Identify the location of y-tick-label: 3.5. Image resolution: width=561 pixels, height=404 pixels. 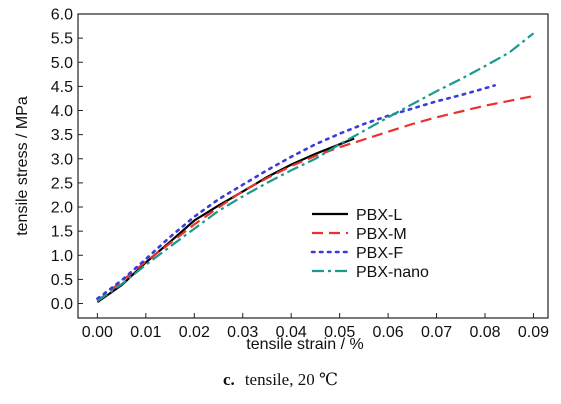
(62, 135).